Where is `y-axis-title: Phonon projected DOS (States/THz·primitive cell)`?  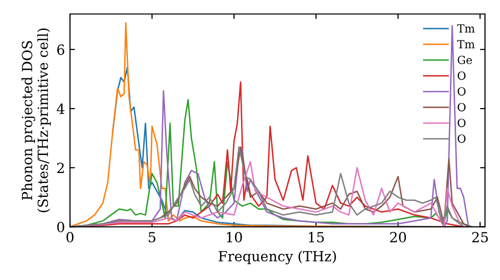
y-axis-title: Phonon projected DOS (States/THz·primitive cell) is located at coordinates (36, 120).